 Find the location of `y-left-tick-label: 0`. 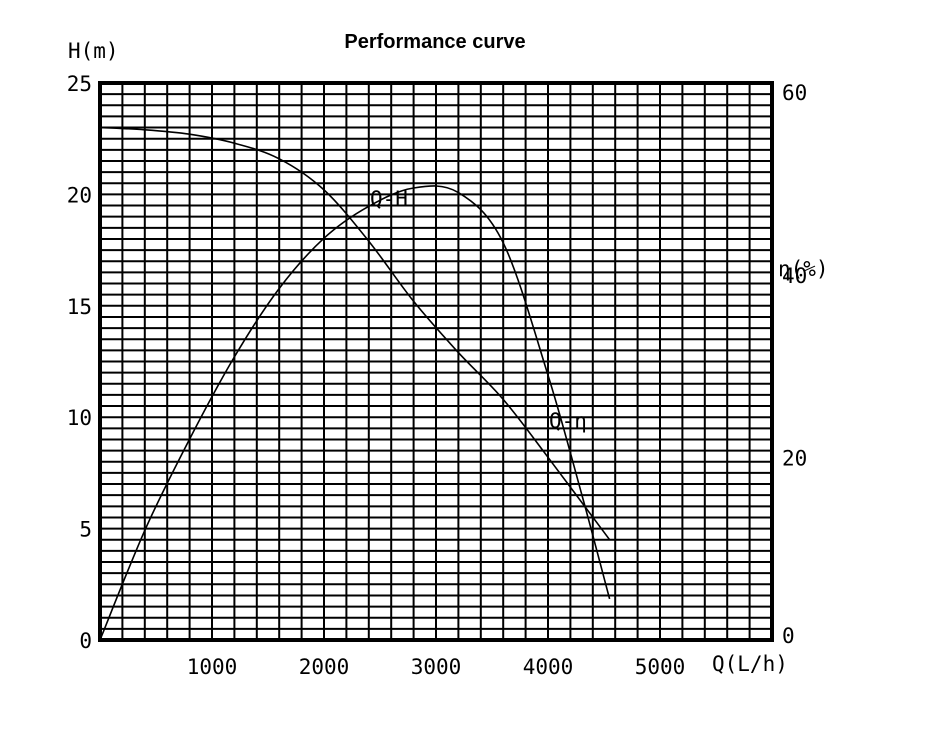

y-left-tick-label: 0 is located at coordinates (85, 641).